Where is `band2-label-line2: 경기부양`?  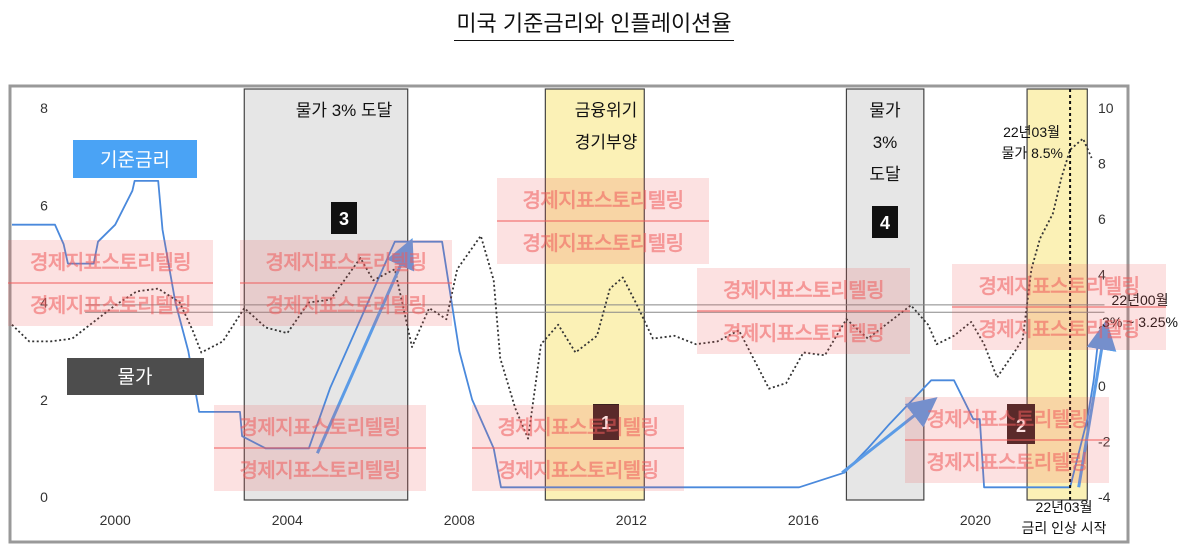 band2-label-line2: 경기부양 is located at coordinates (606, 142).